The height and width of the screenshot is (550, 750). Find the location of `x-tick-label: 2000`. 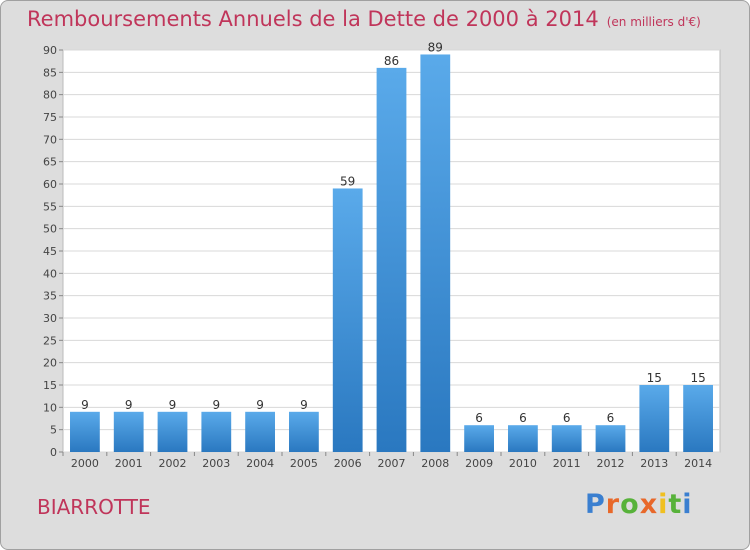

x-tick-label: 2000 is located at coordinates (85, 463).